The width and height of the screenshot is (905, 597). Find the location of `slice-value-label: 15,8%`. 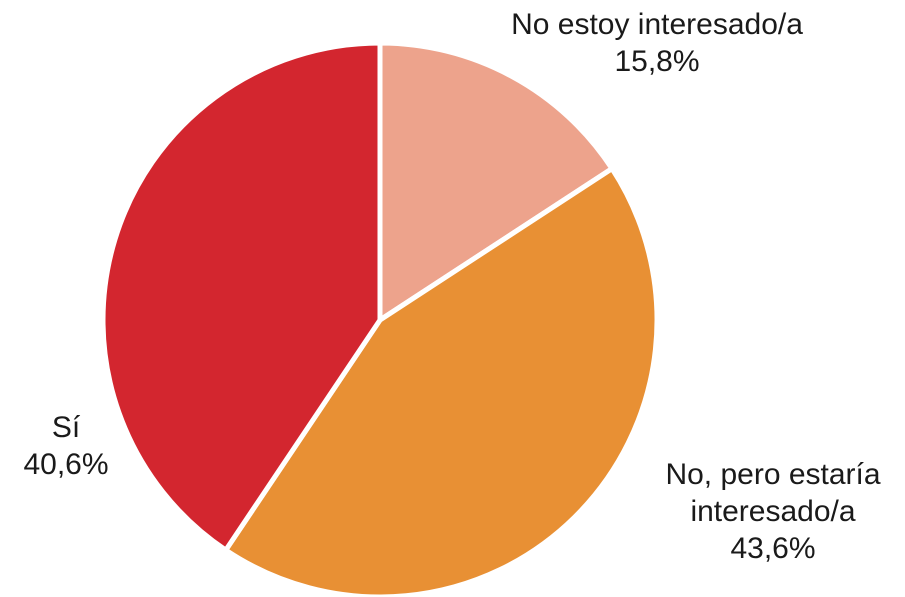

slice-value-label: 15,8% is located at coordinates (656, 61).